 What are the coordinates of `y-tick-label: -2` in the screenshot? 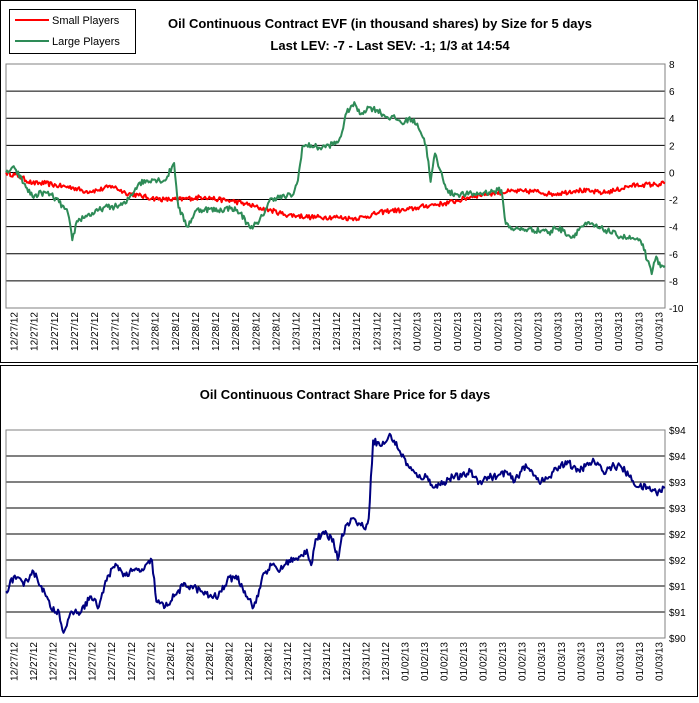 It's located at (673, 201).